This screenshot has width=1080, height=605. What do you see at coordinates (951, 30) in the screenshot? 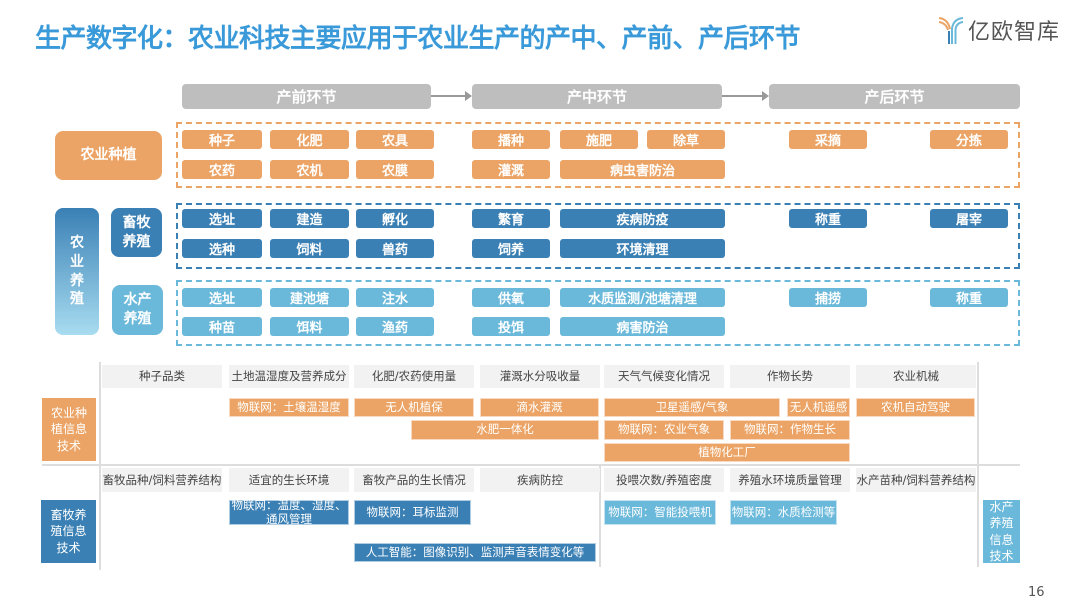
I see `yiou-logo-icon` at bounding box center [951, 30].